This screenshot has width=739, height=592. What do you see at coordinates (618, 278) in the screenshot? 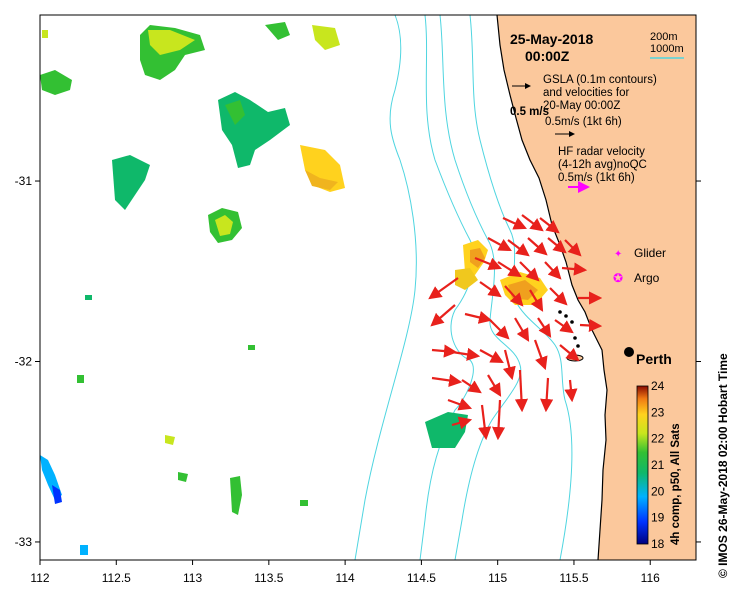
I see `argo-icon: ✪` at bounding box center [618, 278].